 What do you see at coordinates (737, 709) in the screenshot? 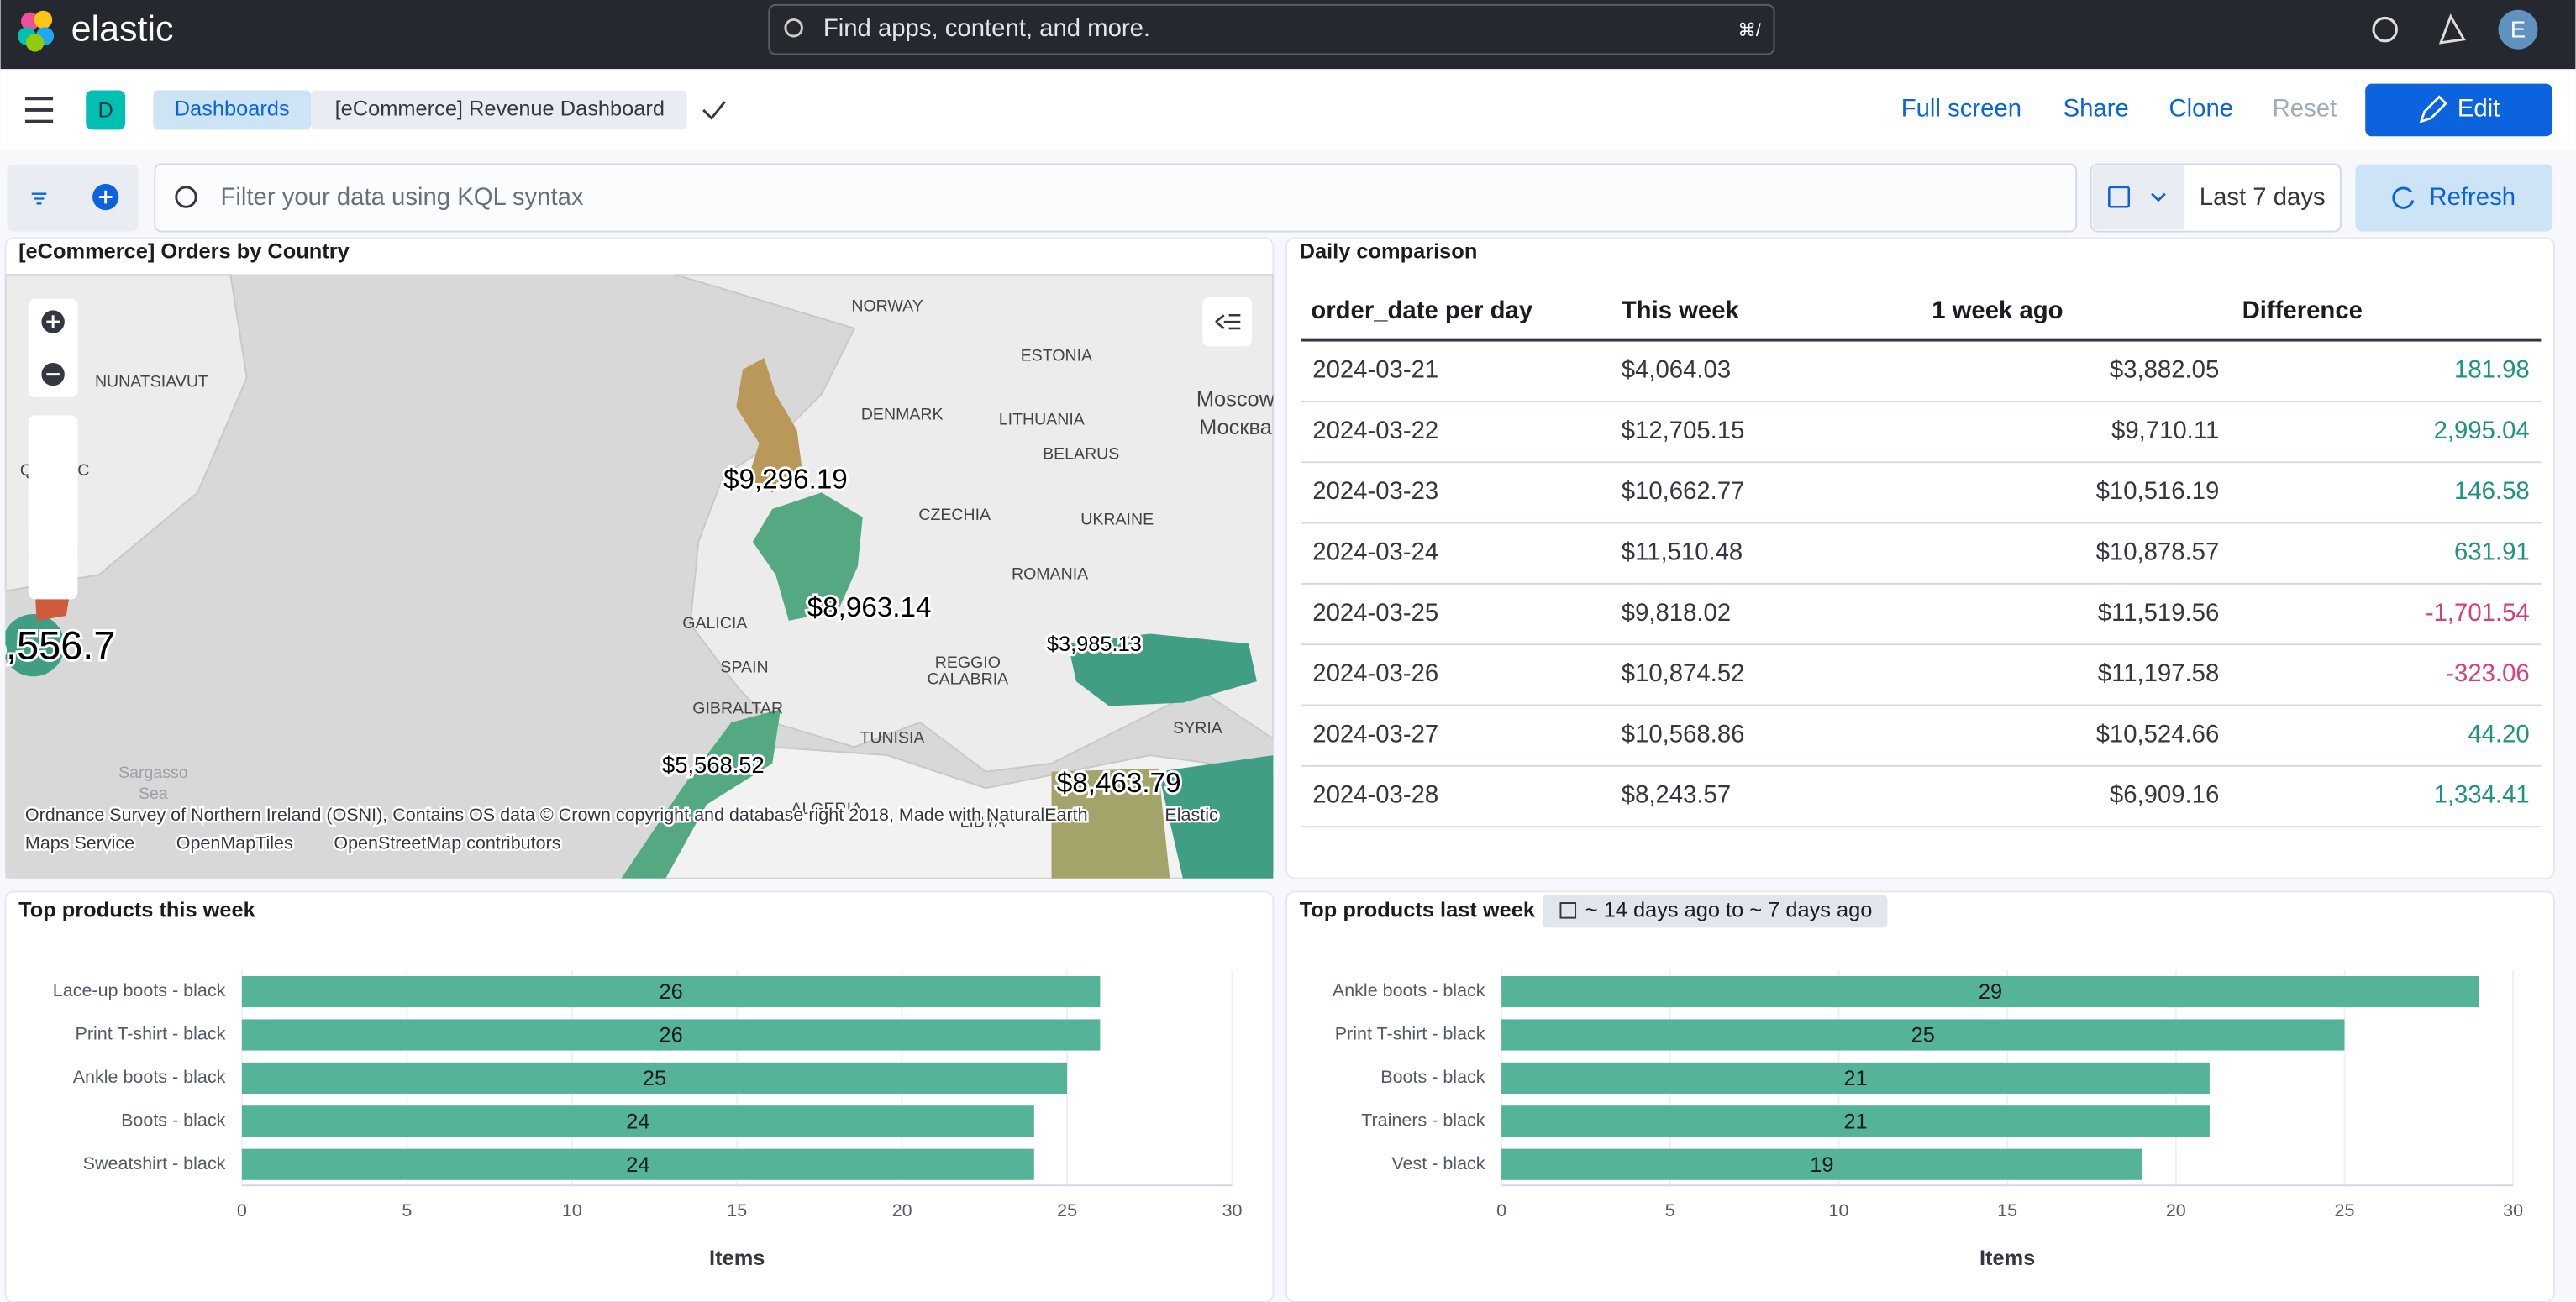
I see `map-label: GIBRALTAR` at bounding box center [737, 709].